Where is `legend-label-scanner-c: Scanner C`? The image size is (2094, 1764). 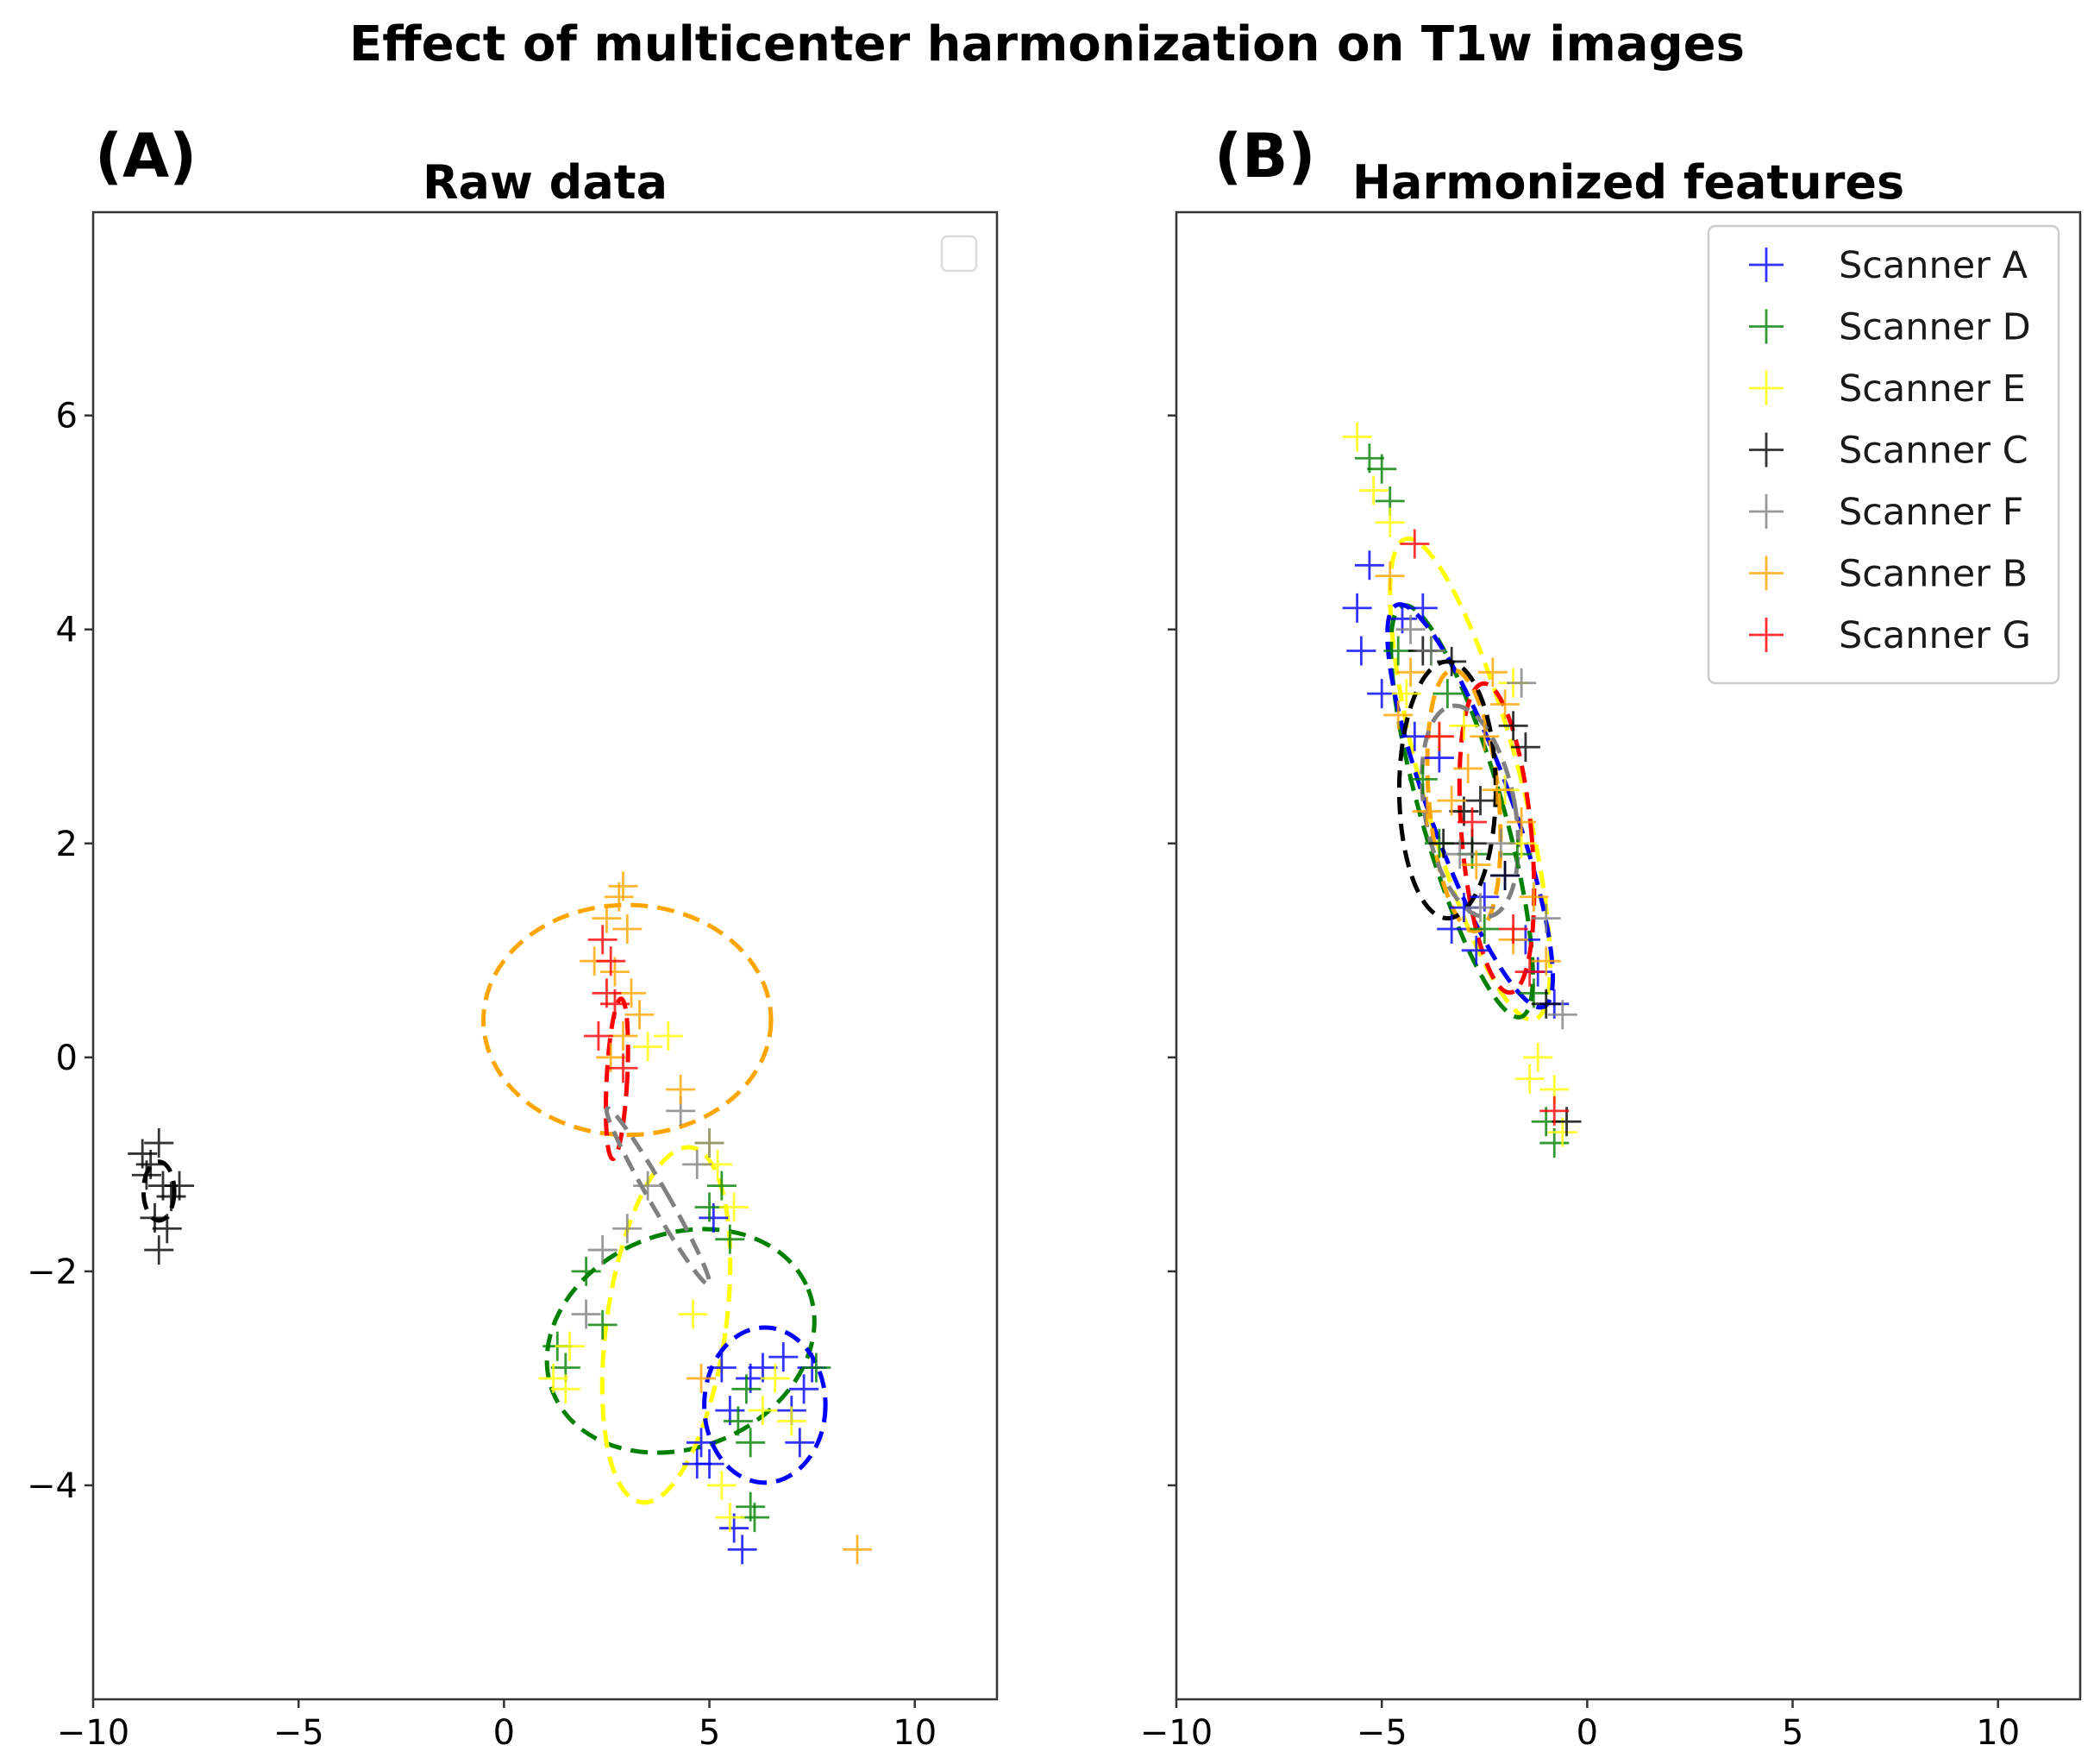 legend-label-scanner-c: Scanner C is located at coordinates (1933, 451).